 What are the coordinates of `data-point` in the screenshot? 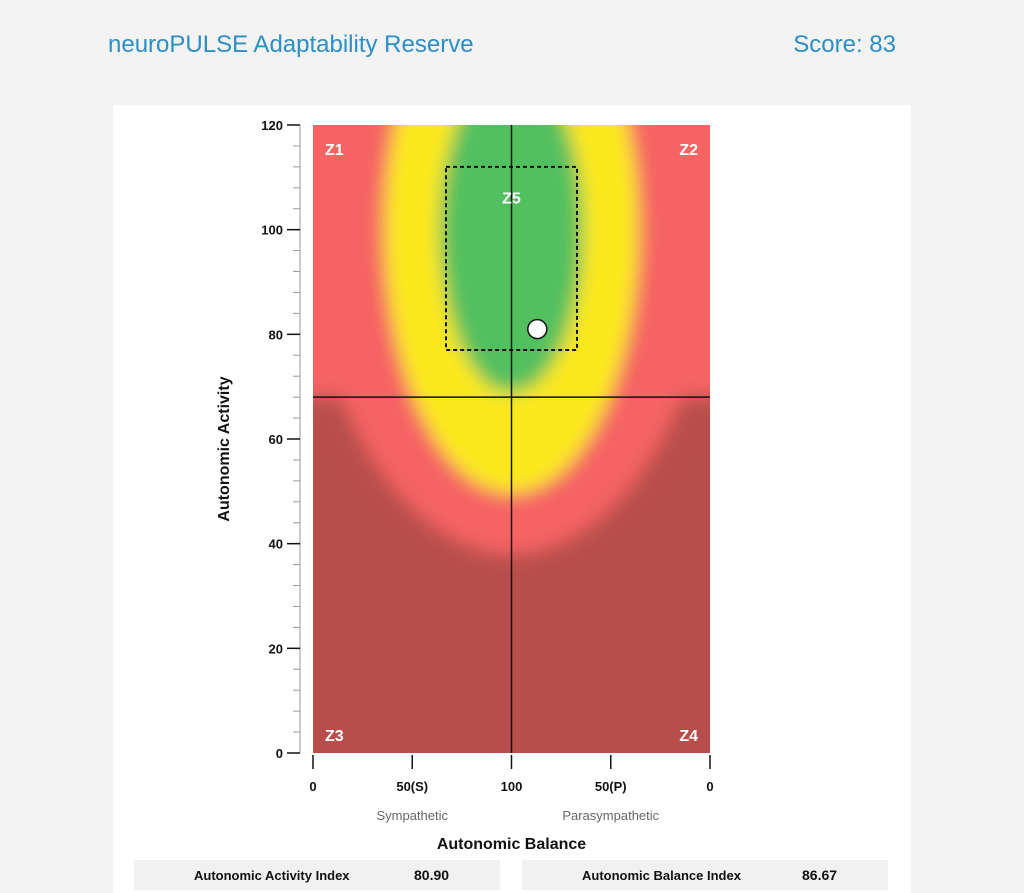 It's located at (537, 329).